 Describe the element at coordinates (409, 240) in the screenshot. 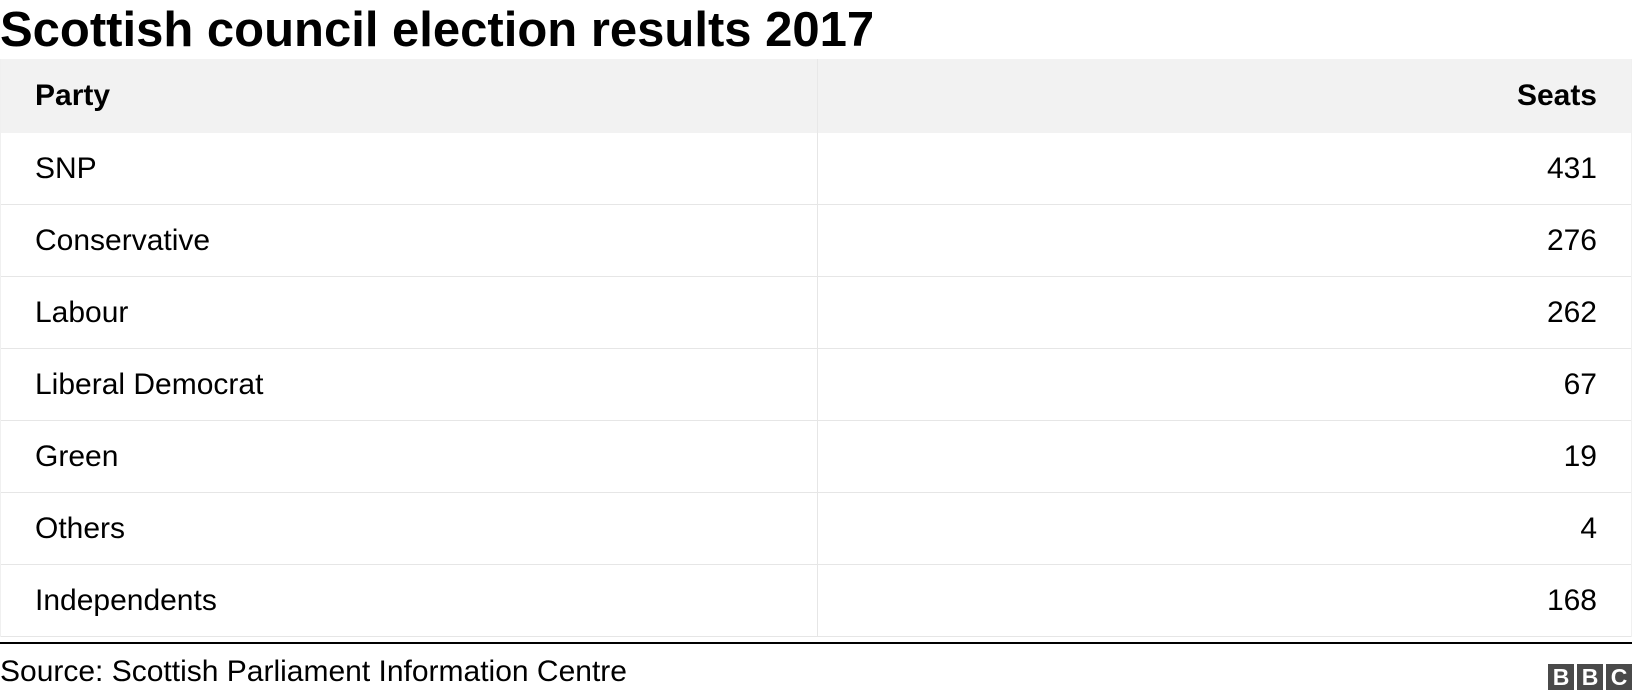

I see `party-cell: Conservative` at that location.